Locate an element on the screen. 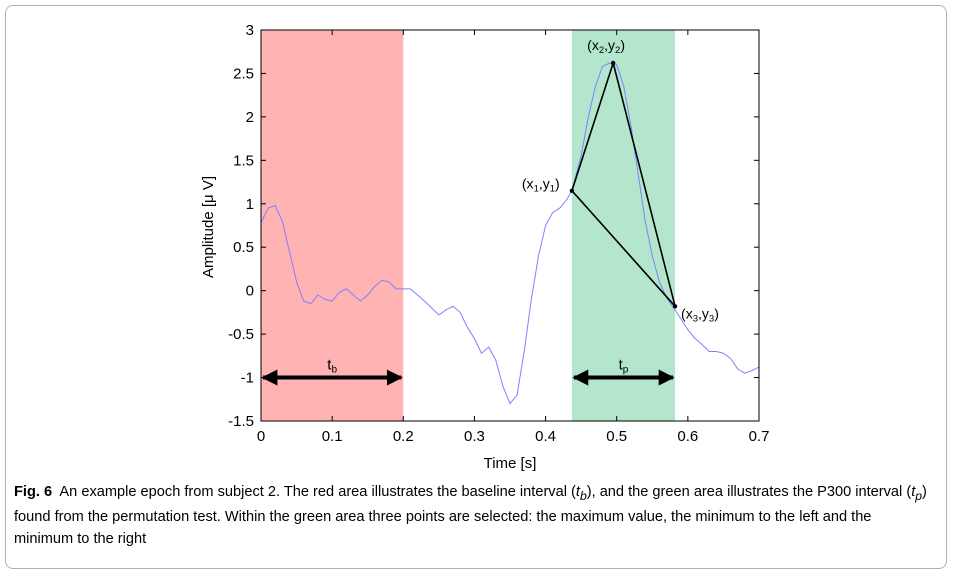  y-tick-label: 2.5 is located at coordinates (243, 73).